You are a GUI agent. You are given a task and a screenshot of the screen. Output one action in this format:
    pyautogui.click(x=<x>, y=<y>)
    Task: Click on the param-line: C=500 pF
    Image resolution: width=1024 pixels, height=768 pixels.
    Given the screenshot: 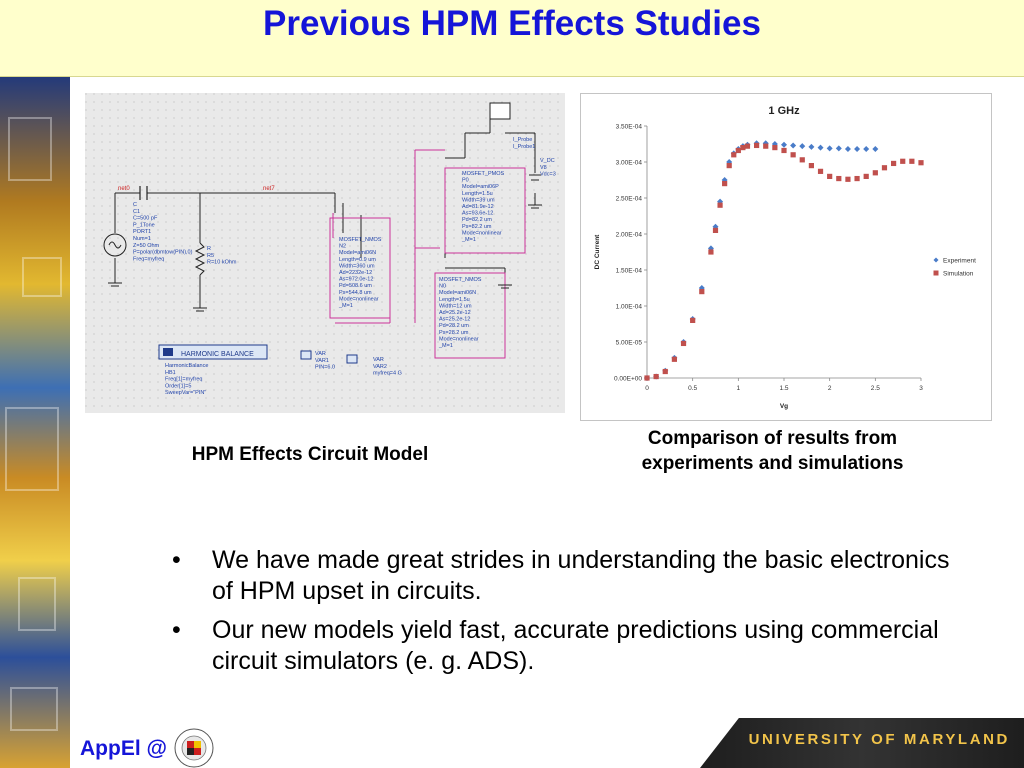 What is the action you would take?
    pyautogui.click(x=145, y=219)
    